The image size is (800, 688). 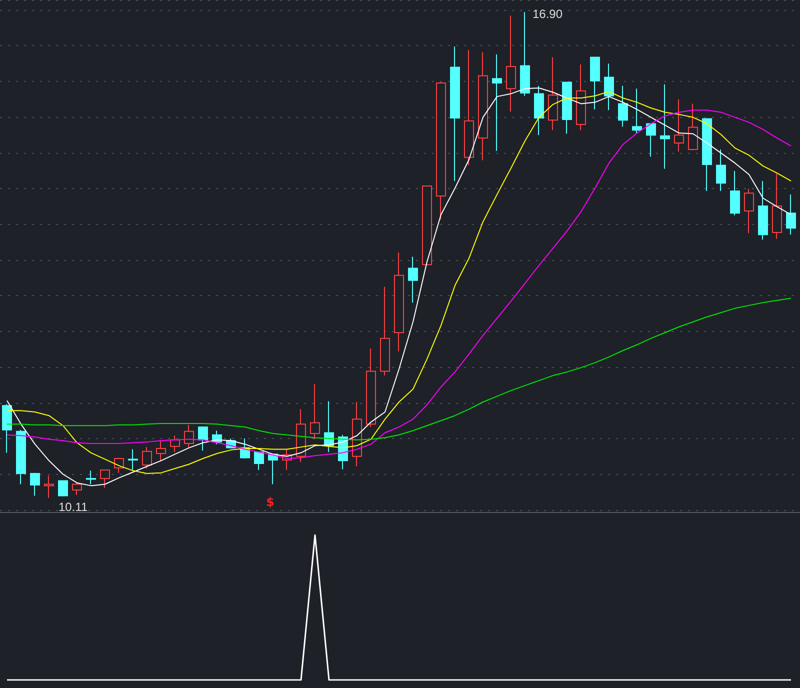 What do you see at coordinates (73, 507) in the screenshot?
I see `annotation: 10.11` at bounding box center [73, 507].